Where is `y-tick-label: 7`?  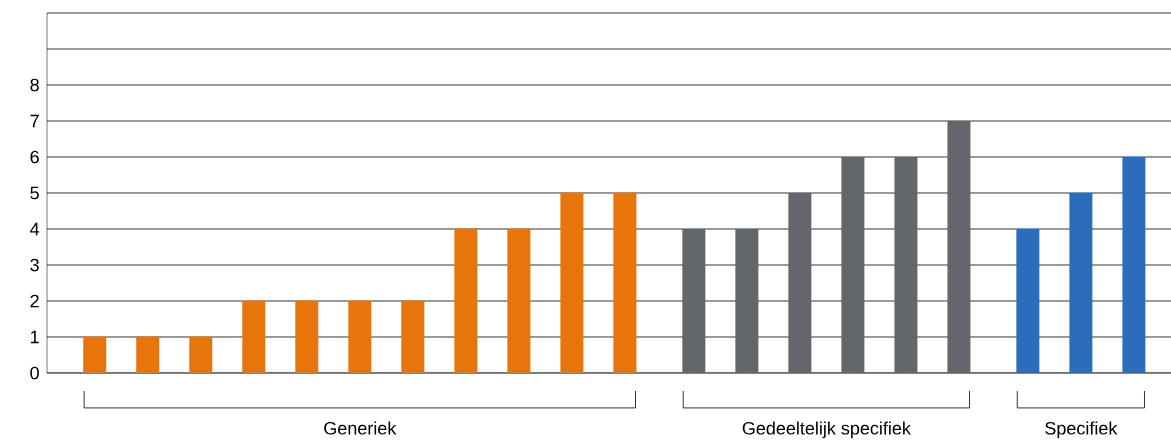
y-tick-label: 7 is located at coordinates (34, 121).